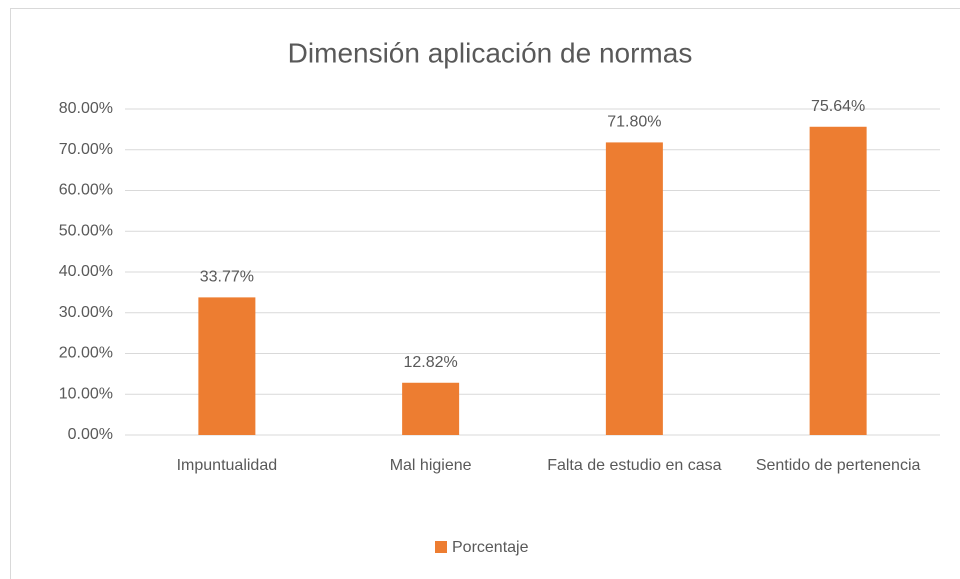  I want to click on y-tick-label: 60.00%, so click(86, 190).